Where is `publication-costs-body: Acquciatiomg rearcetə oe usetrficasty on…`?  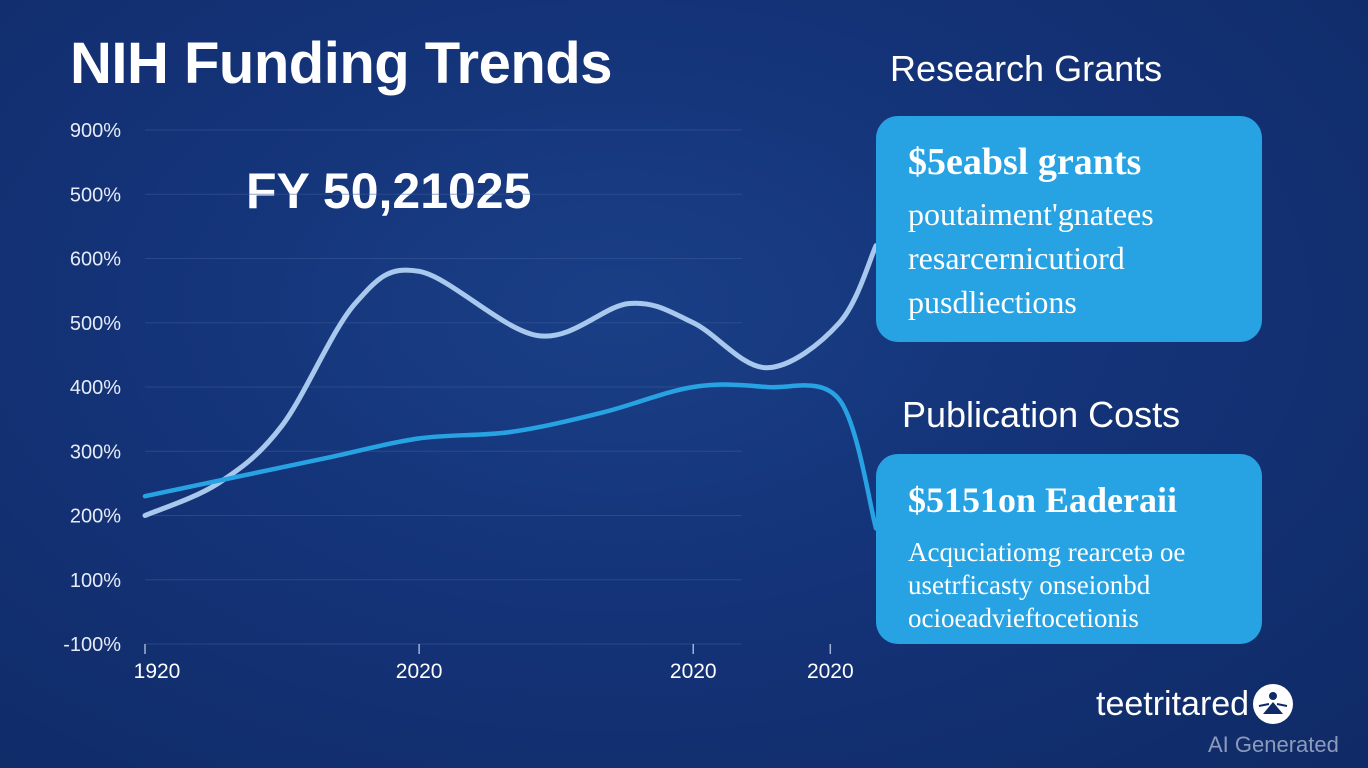
publication-costs-body: Acquciatiomg rearcetə oe usetrficasty on… is located at coordinates (1069, 585).